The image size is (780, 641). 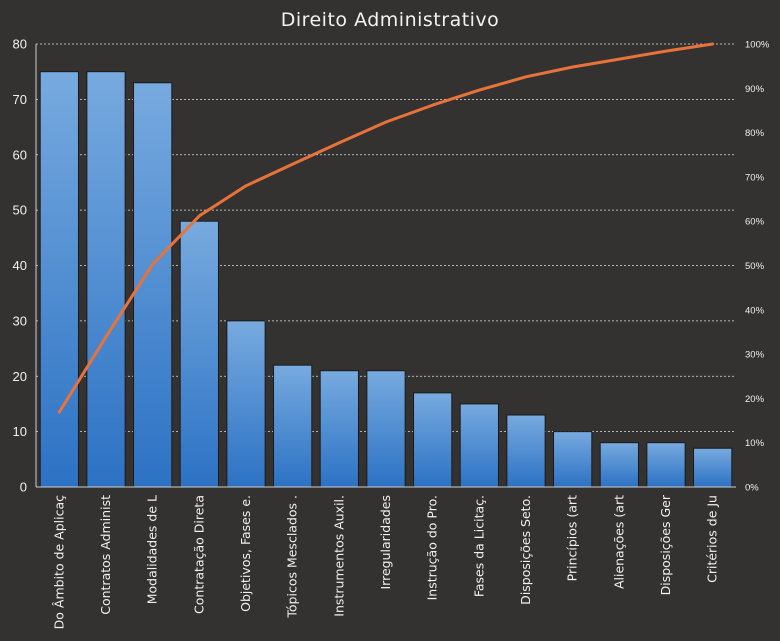 What do you see at coordinates (385, 542) in the screenshot?
I see `x-tick-label: Irregularidades` at bounding box center [385, 542].